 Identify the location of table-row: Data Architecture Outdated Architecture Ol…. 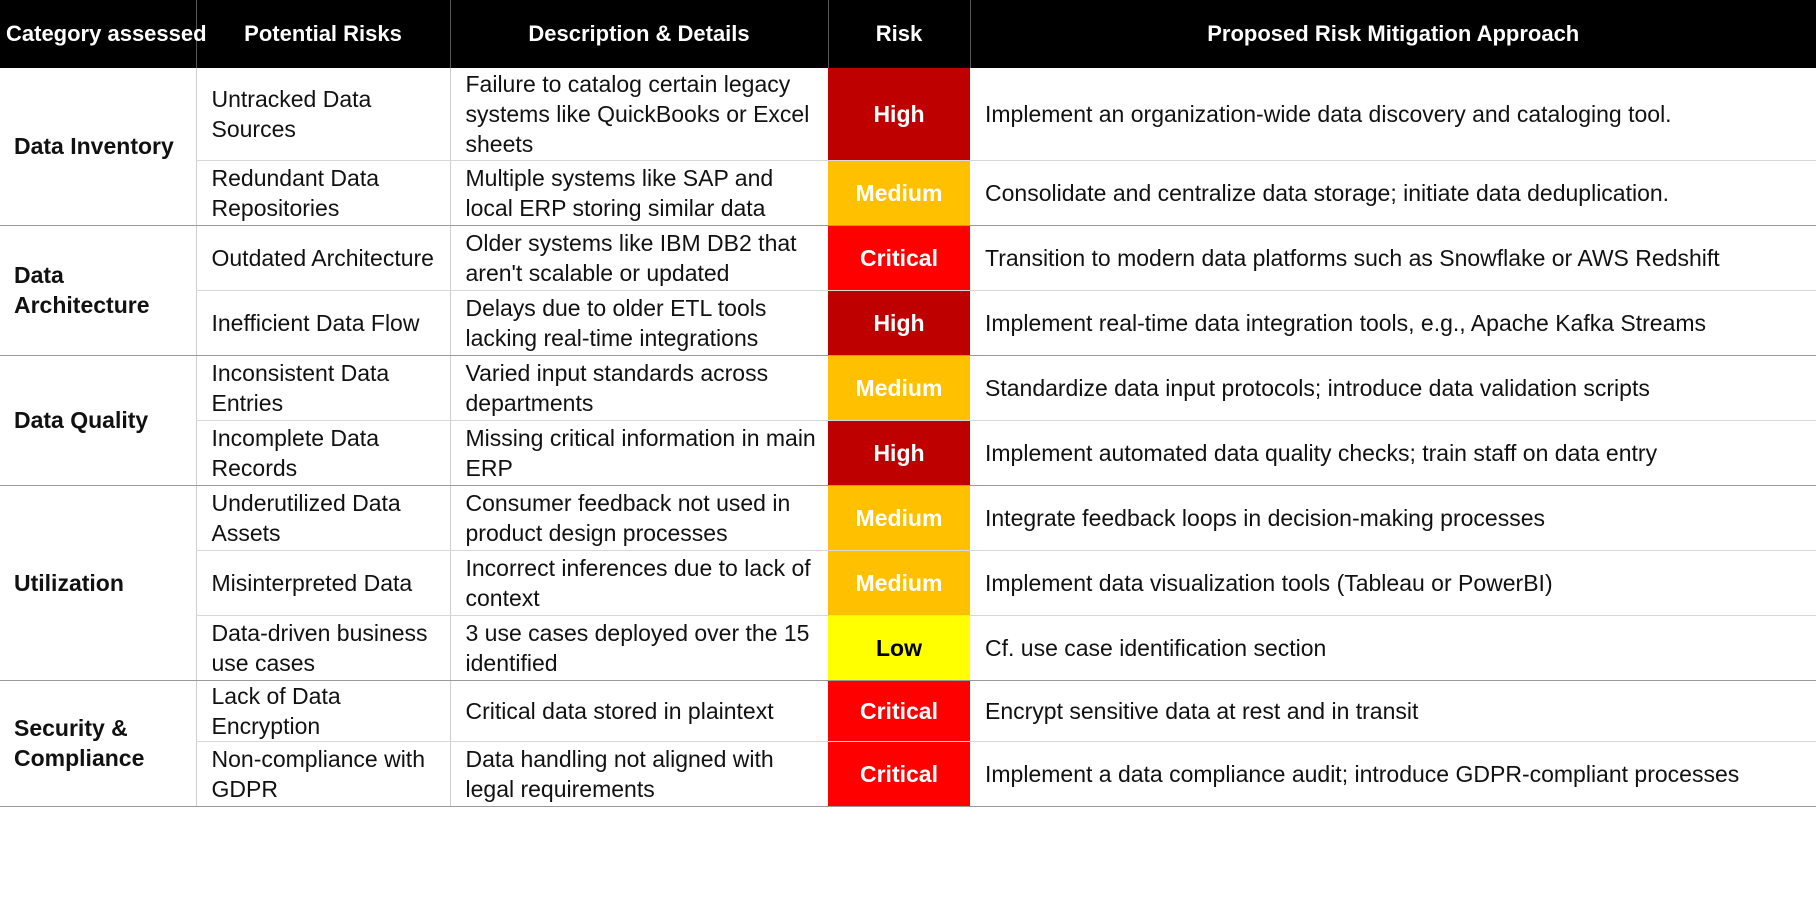
(908, 290).